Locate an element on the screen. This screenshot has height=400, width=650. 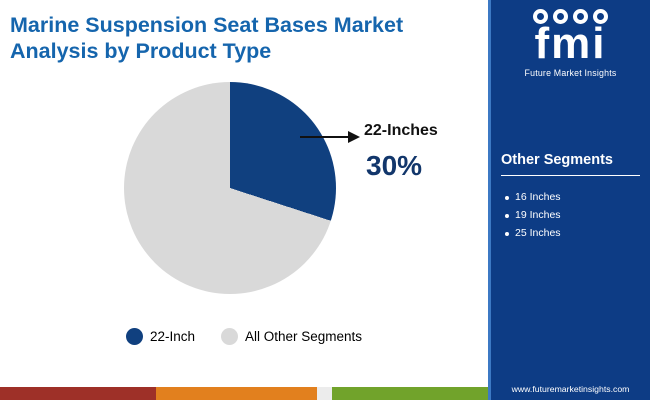
stripe-segment-white is located at coordinates (324, 393).